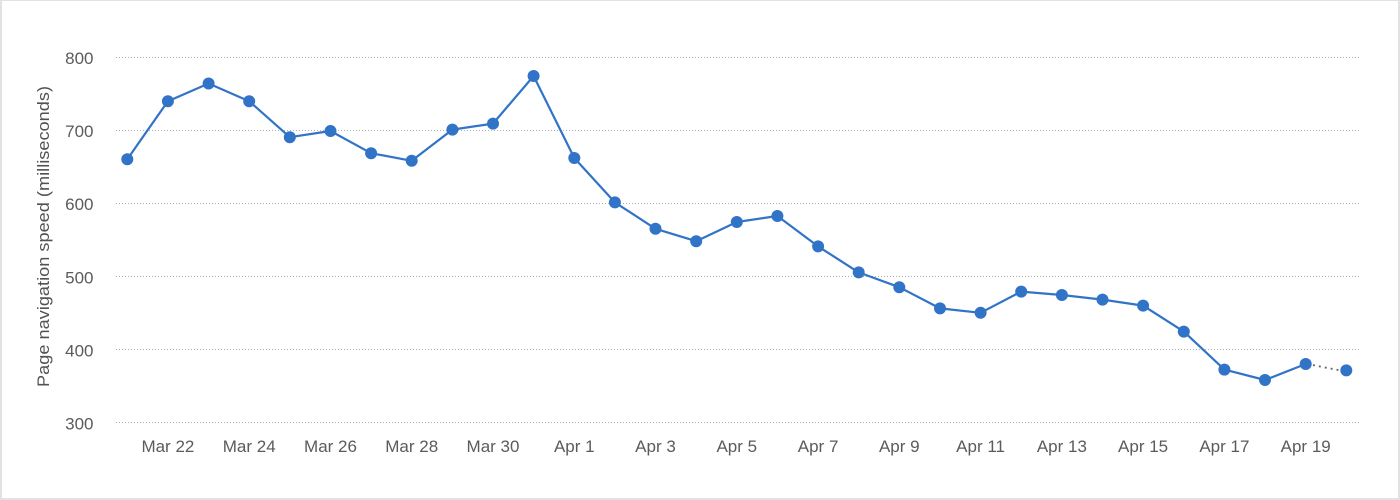  Describe the element at coordinates (574, 446) in the screenshot. I see `svg-text: Apr 1` at that location.